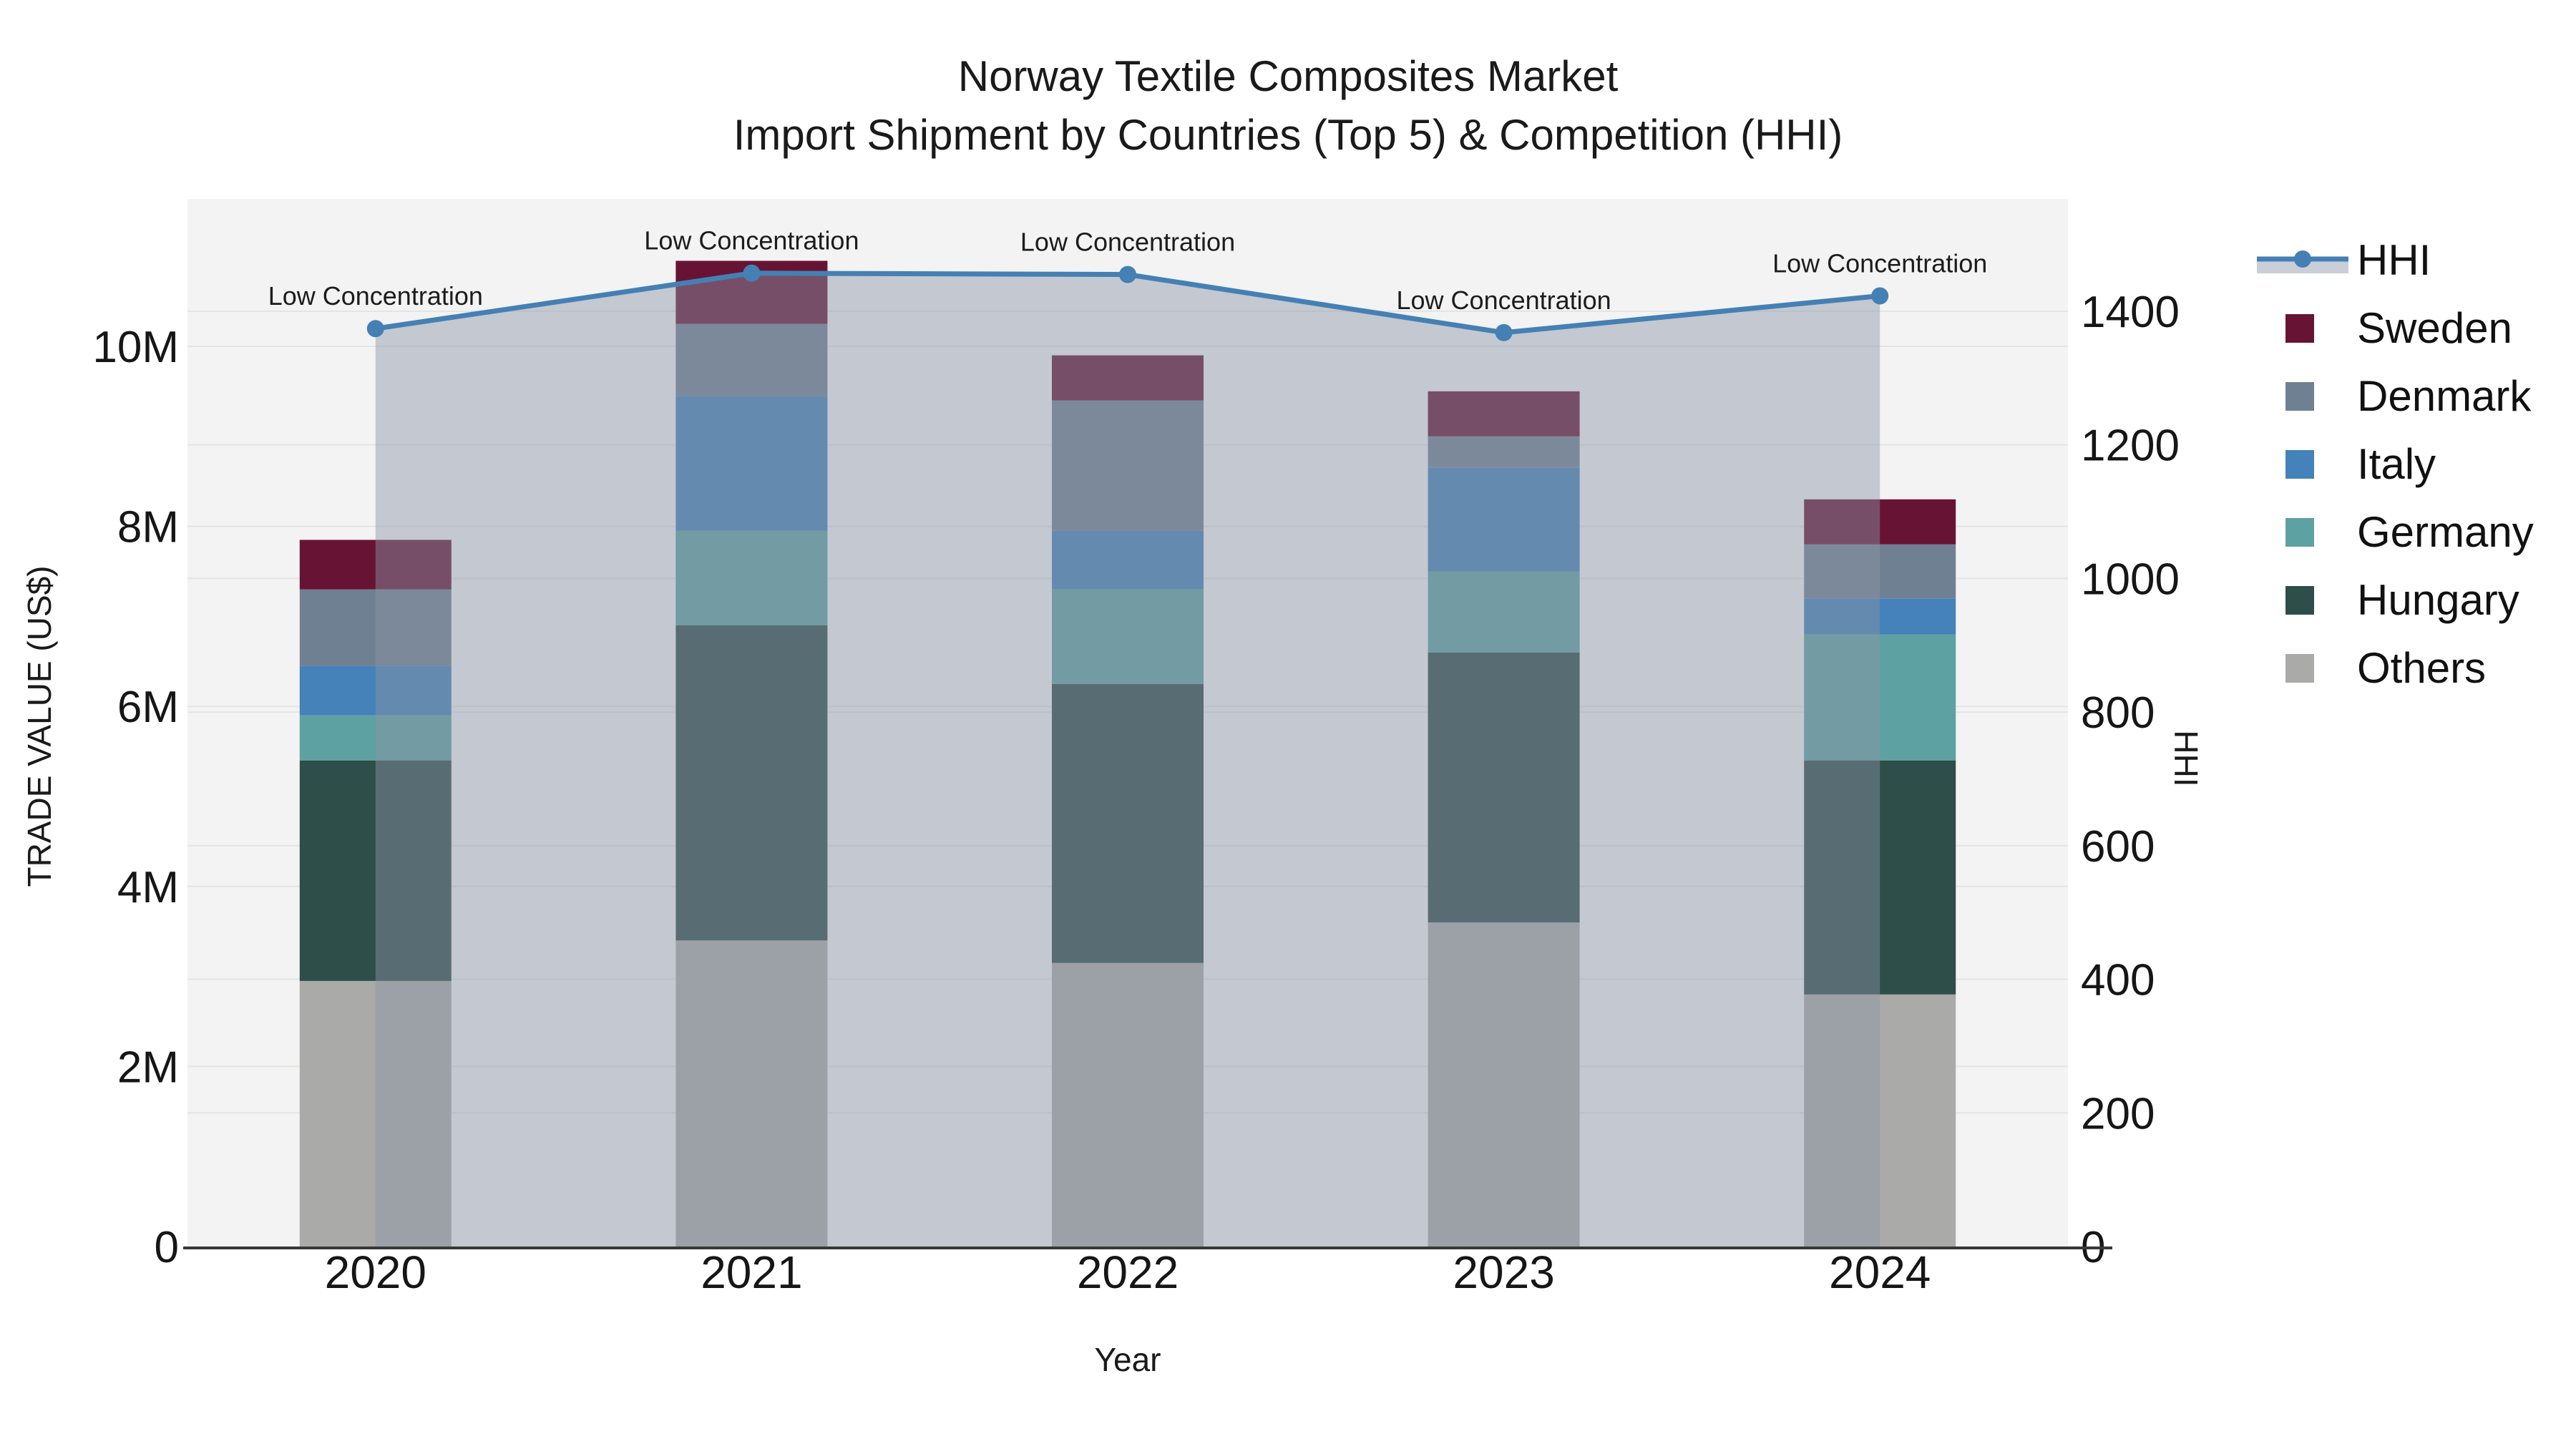 The image size is (2576, 1449). I want to click on bar-segment-sweden-2020, so click(375, 565).